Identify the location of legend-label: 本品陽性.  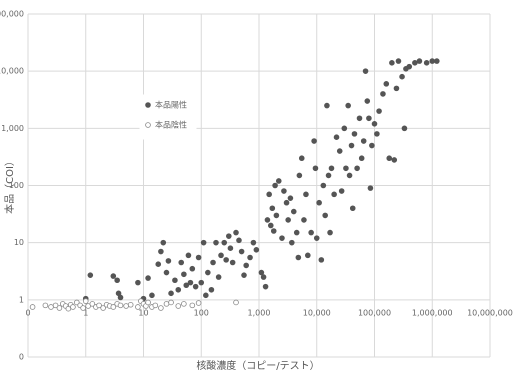
(171, 105).